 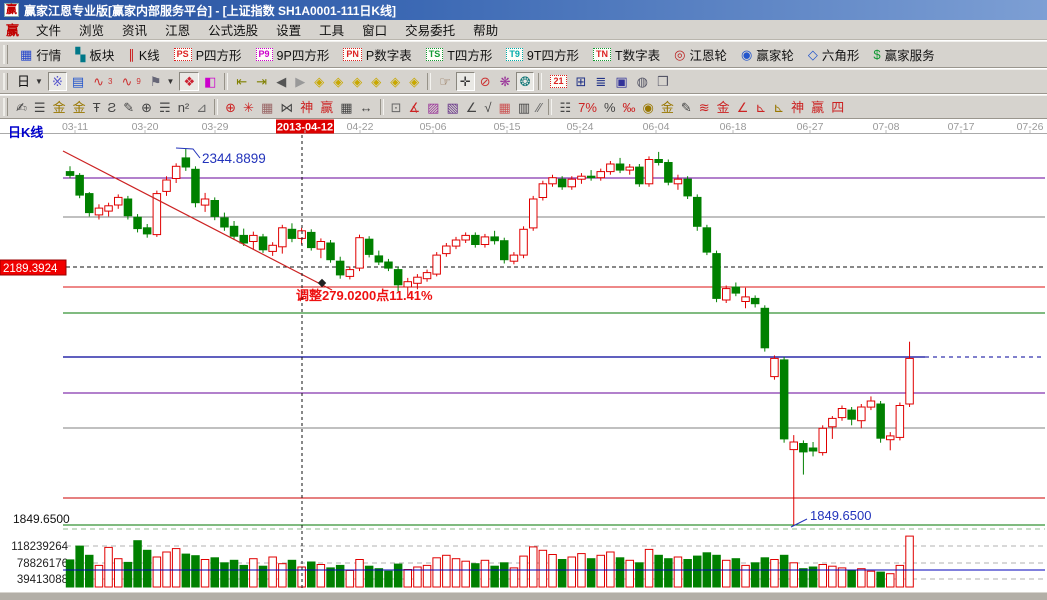 What do you see at coordinates (162, 81) in the screenshot?
I see `flag-icon: ⚑ ▼` at bounding box center [162, 81].